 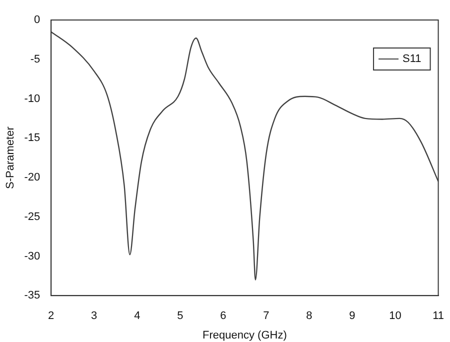 What do you see at coordinates (309, 316) in the screenshot?
I see `x-tick-label: 8` at bounding box center [309, 316].